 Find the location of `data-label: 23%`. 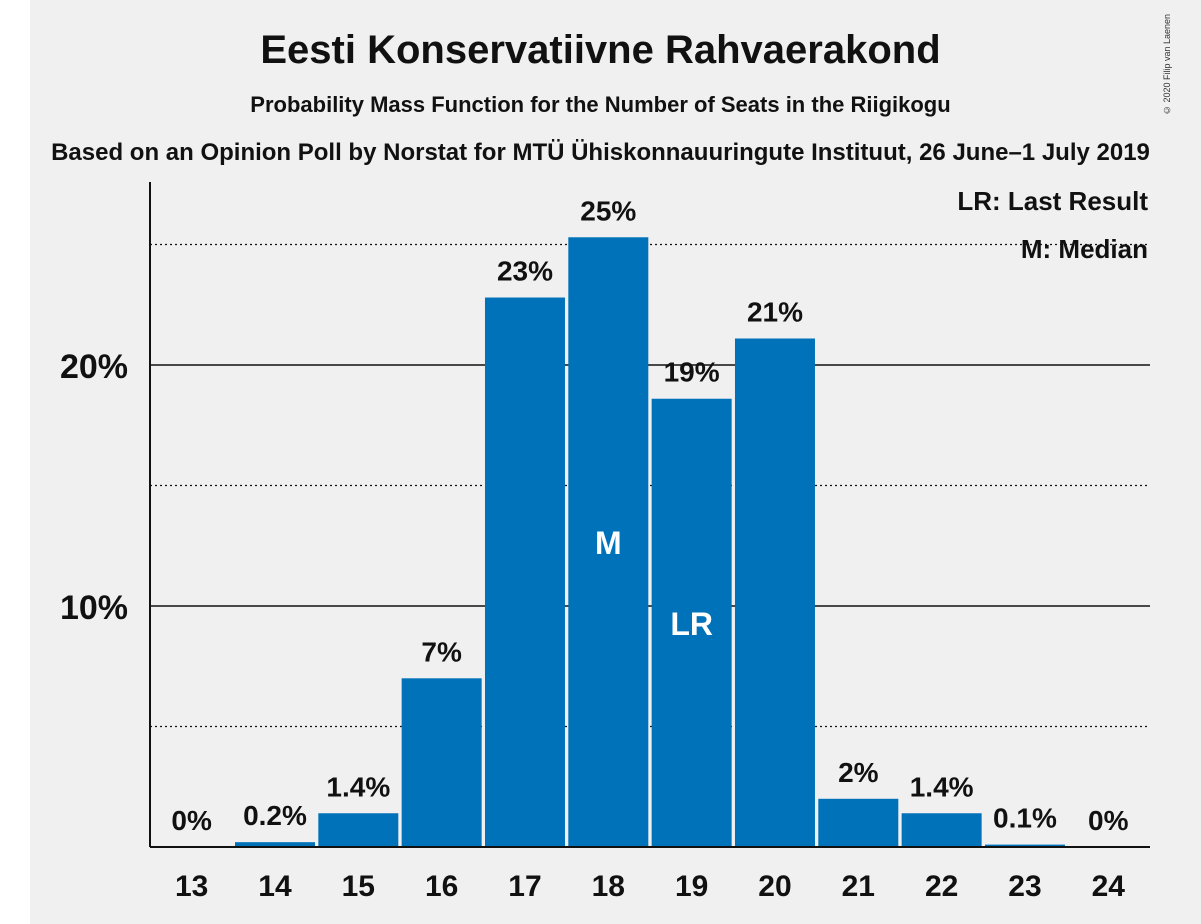

data-label: 23% is located at coordinates (525, 271).